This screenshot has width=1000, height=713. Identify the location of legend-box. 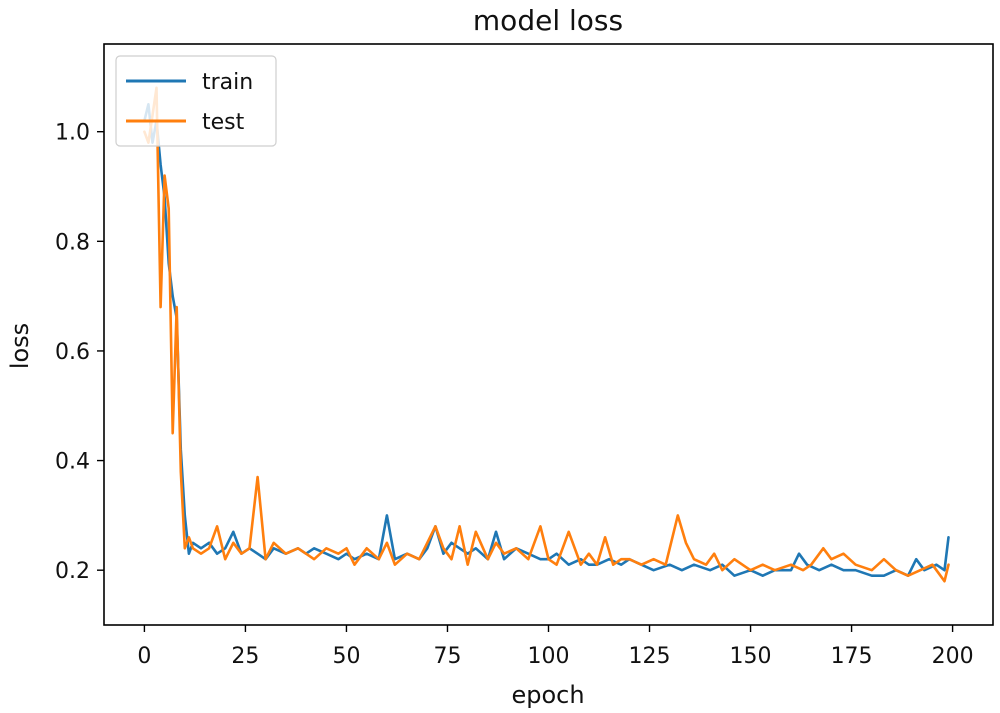
(196, 101).